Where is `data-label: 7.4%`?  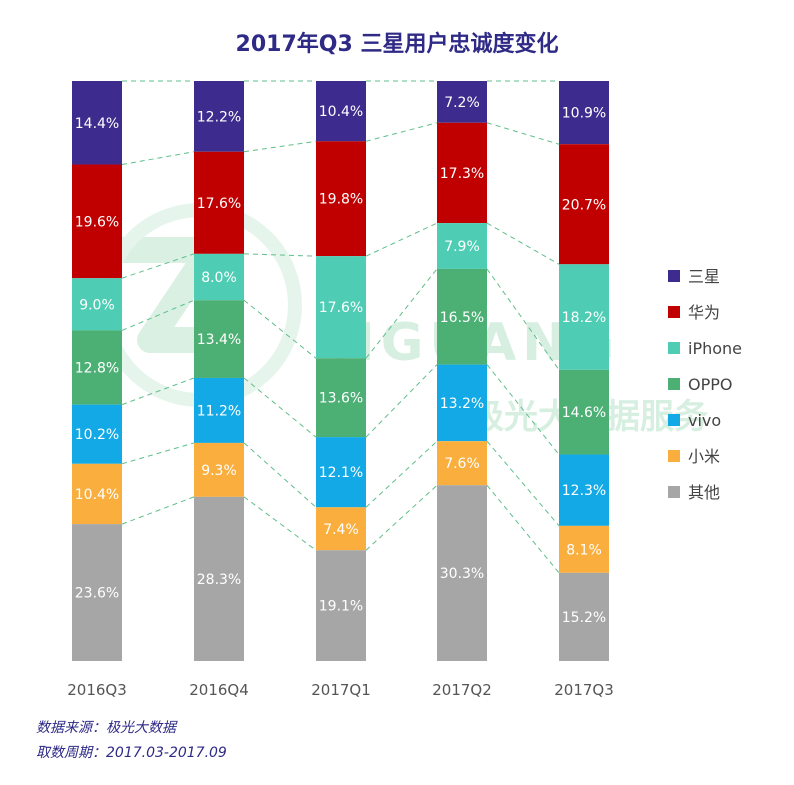 data-label: 7.4% is located at coordinates (341, 530).